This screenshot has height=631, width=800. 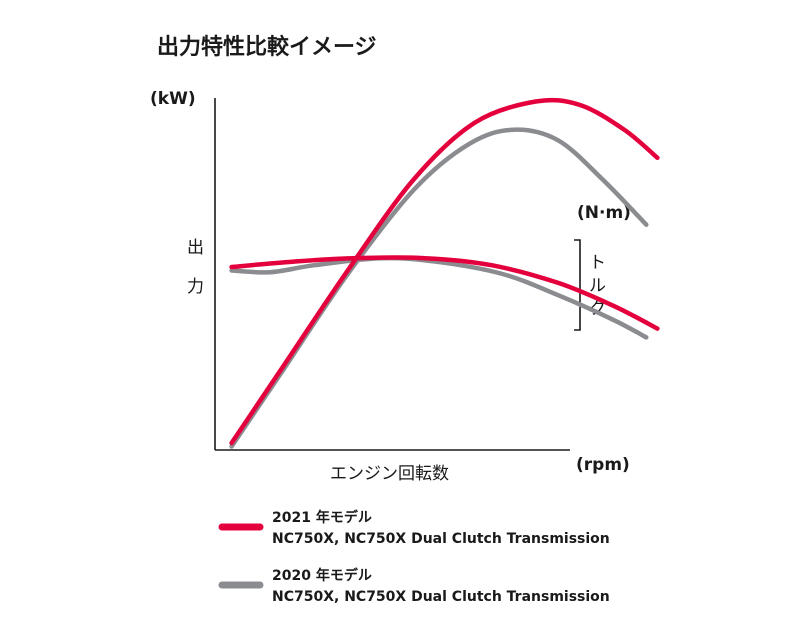 I want to click on legend-title-2020: 2020 年モデル, so click(x=322, y=575).